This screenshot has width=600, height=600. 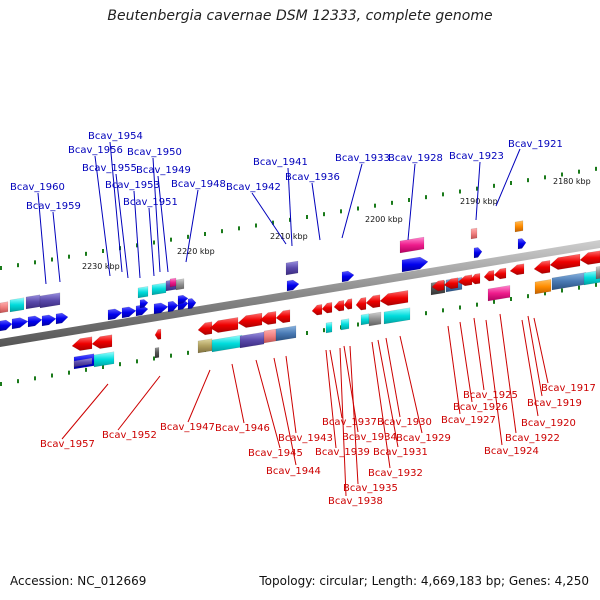 I want to click on gene-label-bcav-1949: Bcav_1949, so click(x=163, y=170).